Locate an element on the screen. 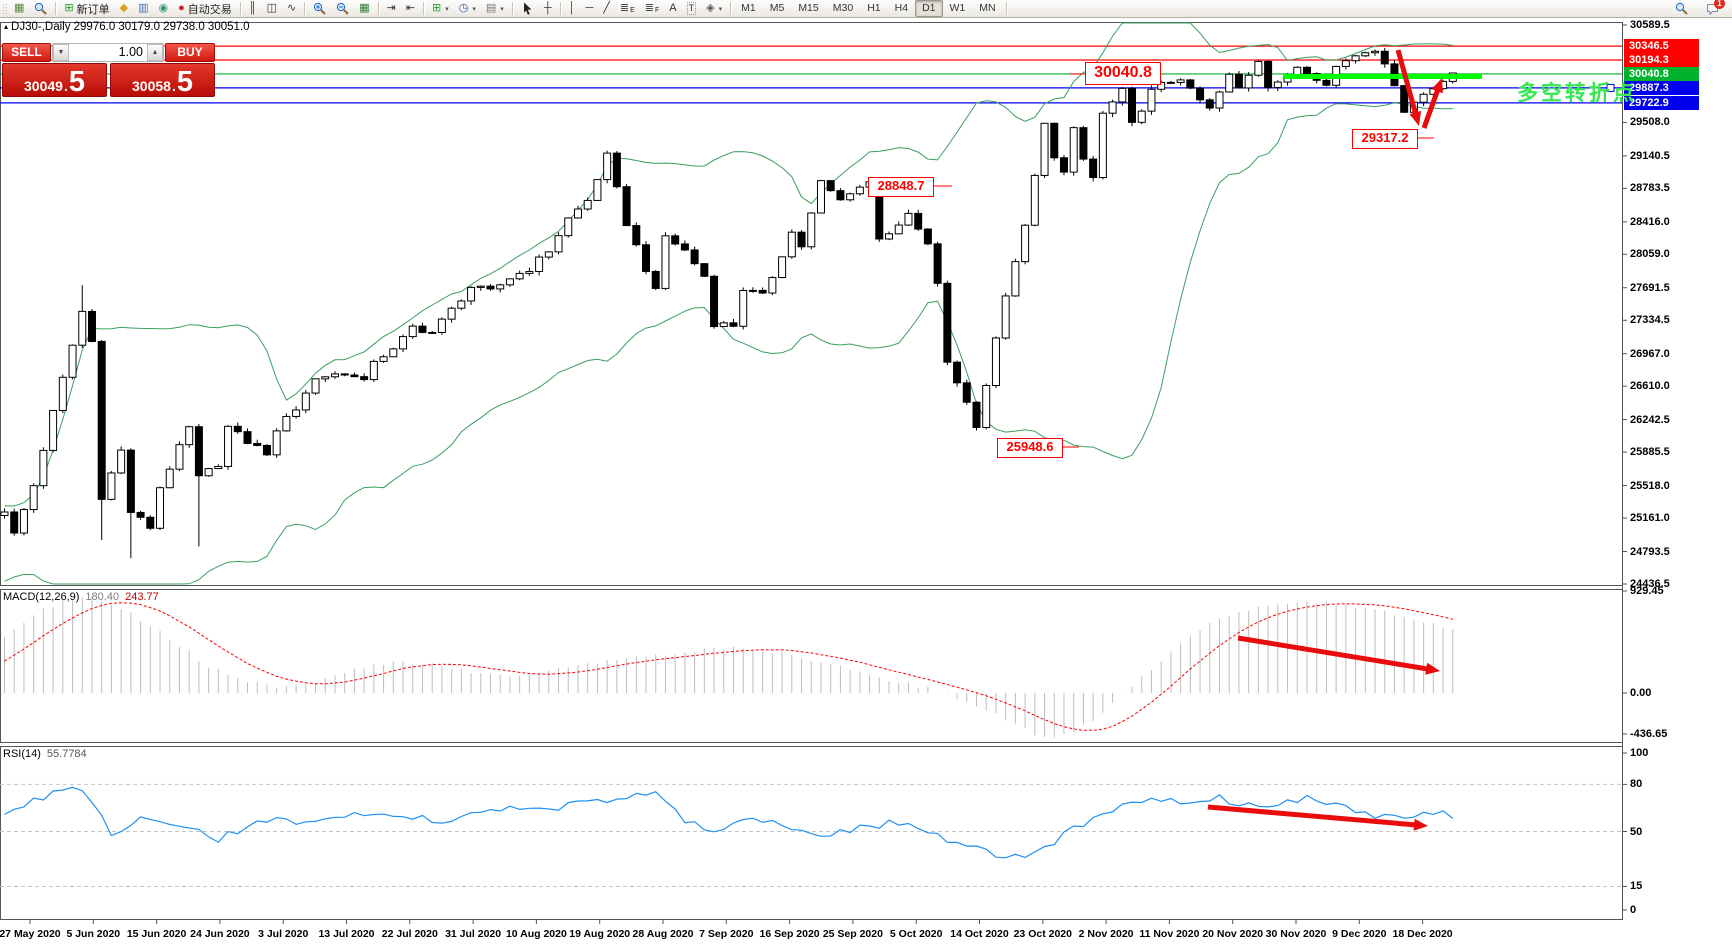  timeframe-button-w1: W1 is located at coordinates (957, 8).